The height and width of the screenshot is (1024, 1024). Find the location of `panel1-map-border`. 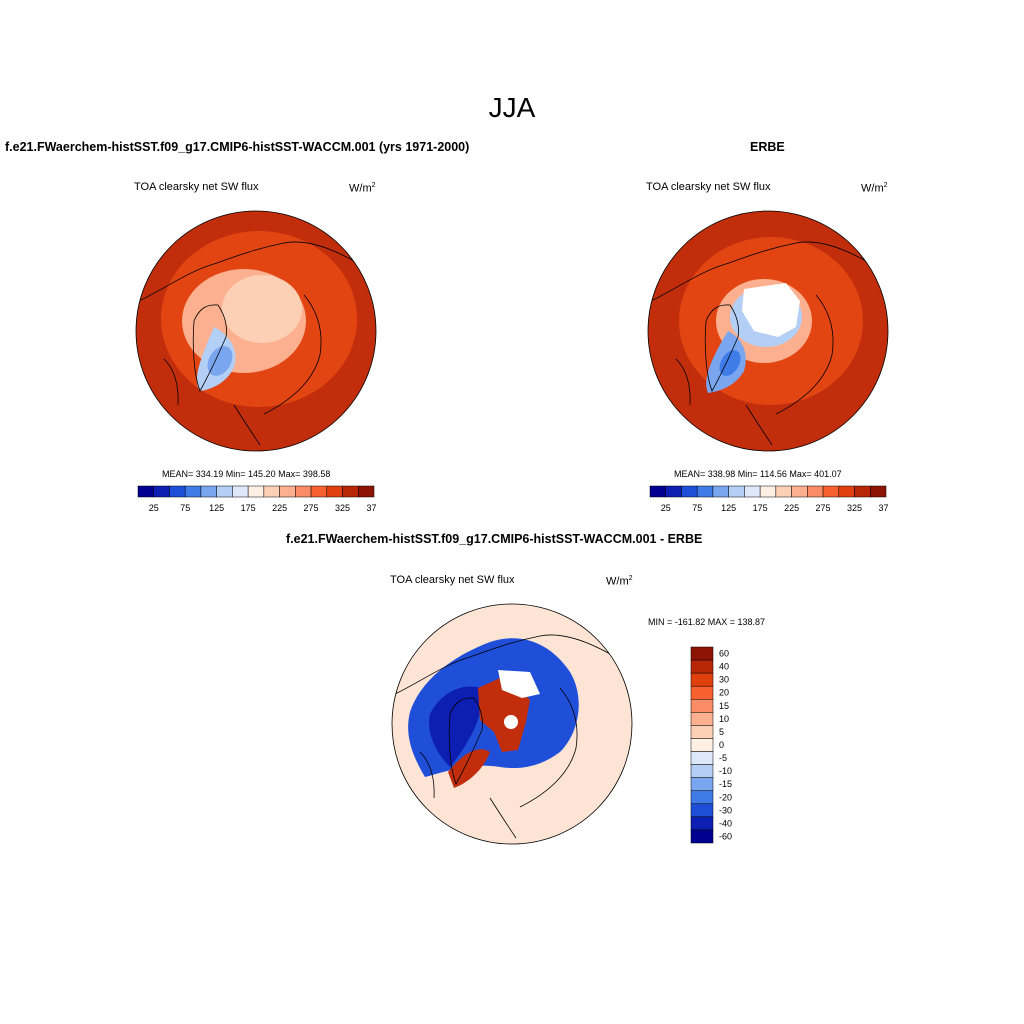

panel1-map-border is located at coordinates (256, 331).